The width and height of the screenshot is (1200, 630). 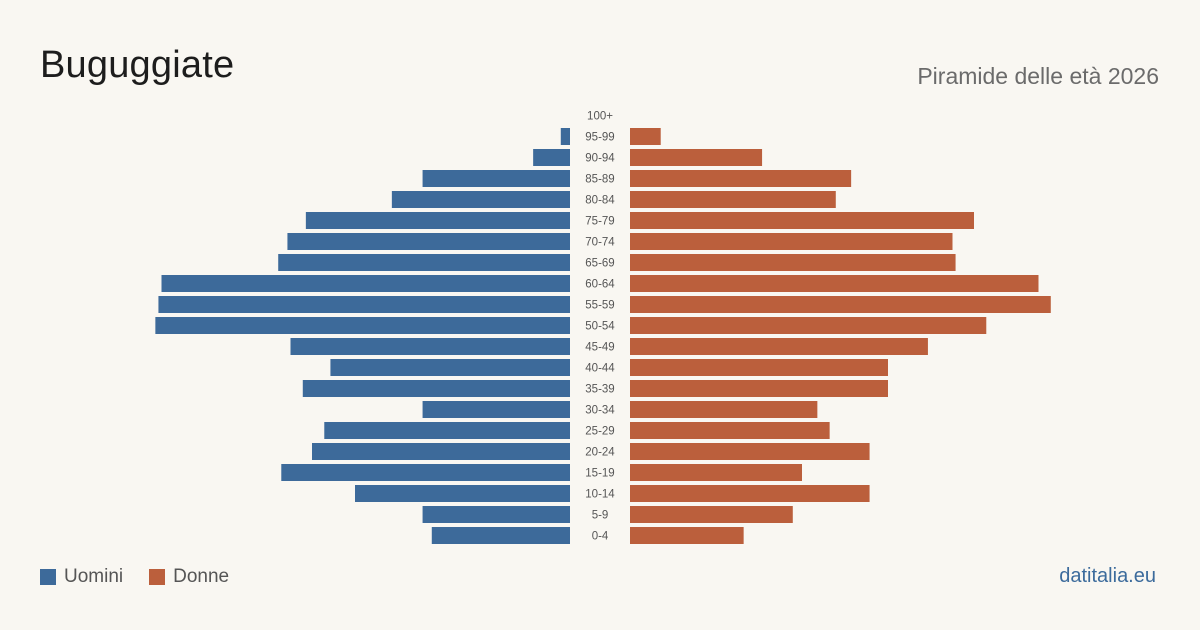 I want to click on legend-swatch-men, so click(x=48, y=577).